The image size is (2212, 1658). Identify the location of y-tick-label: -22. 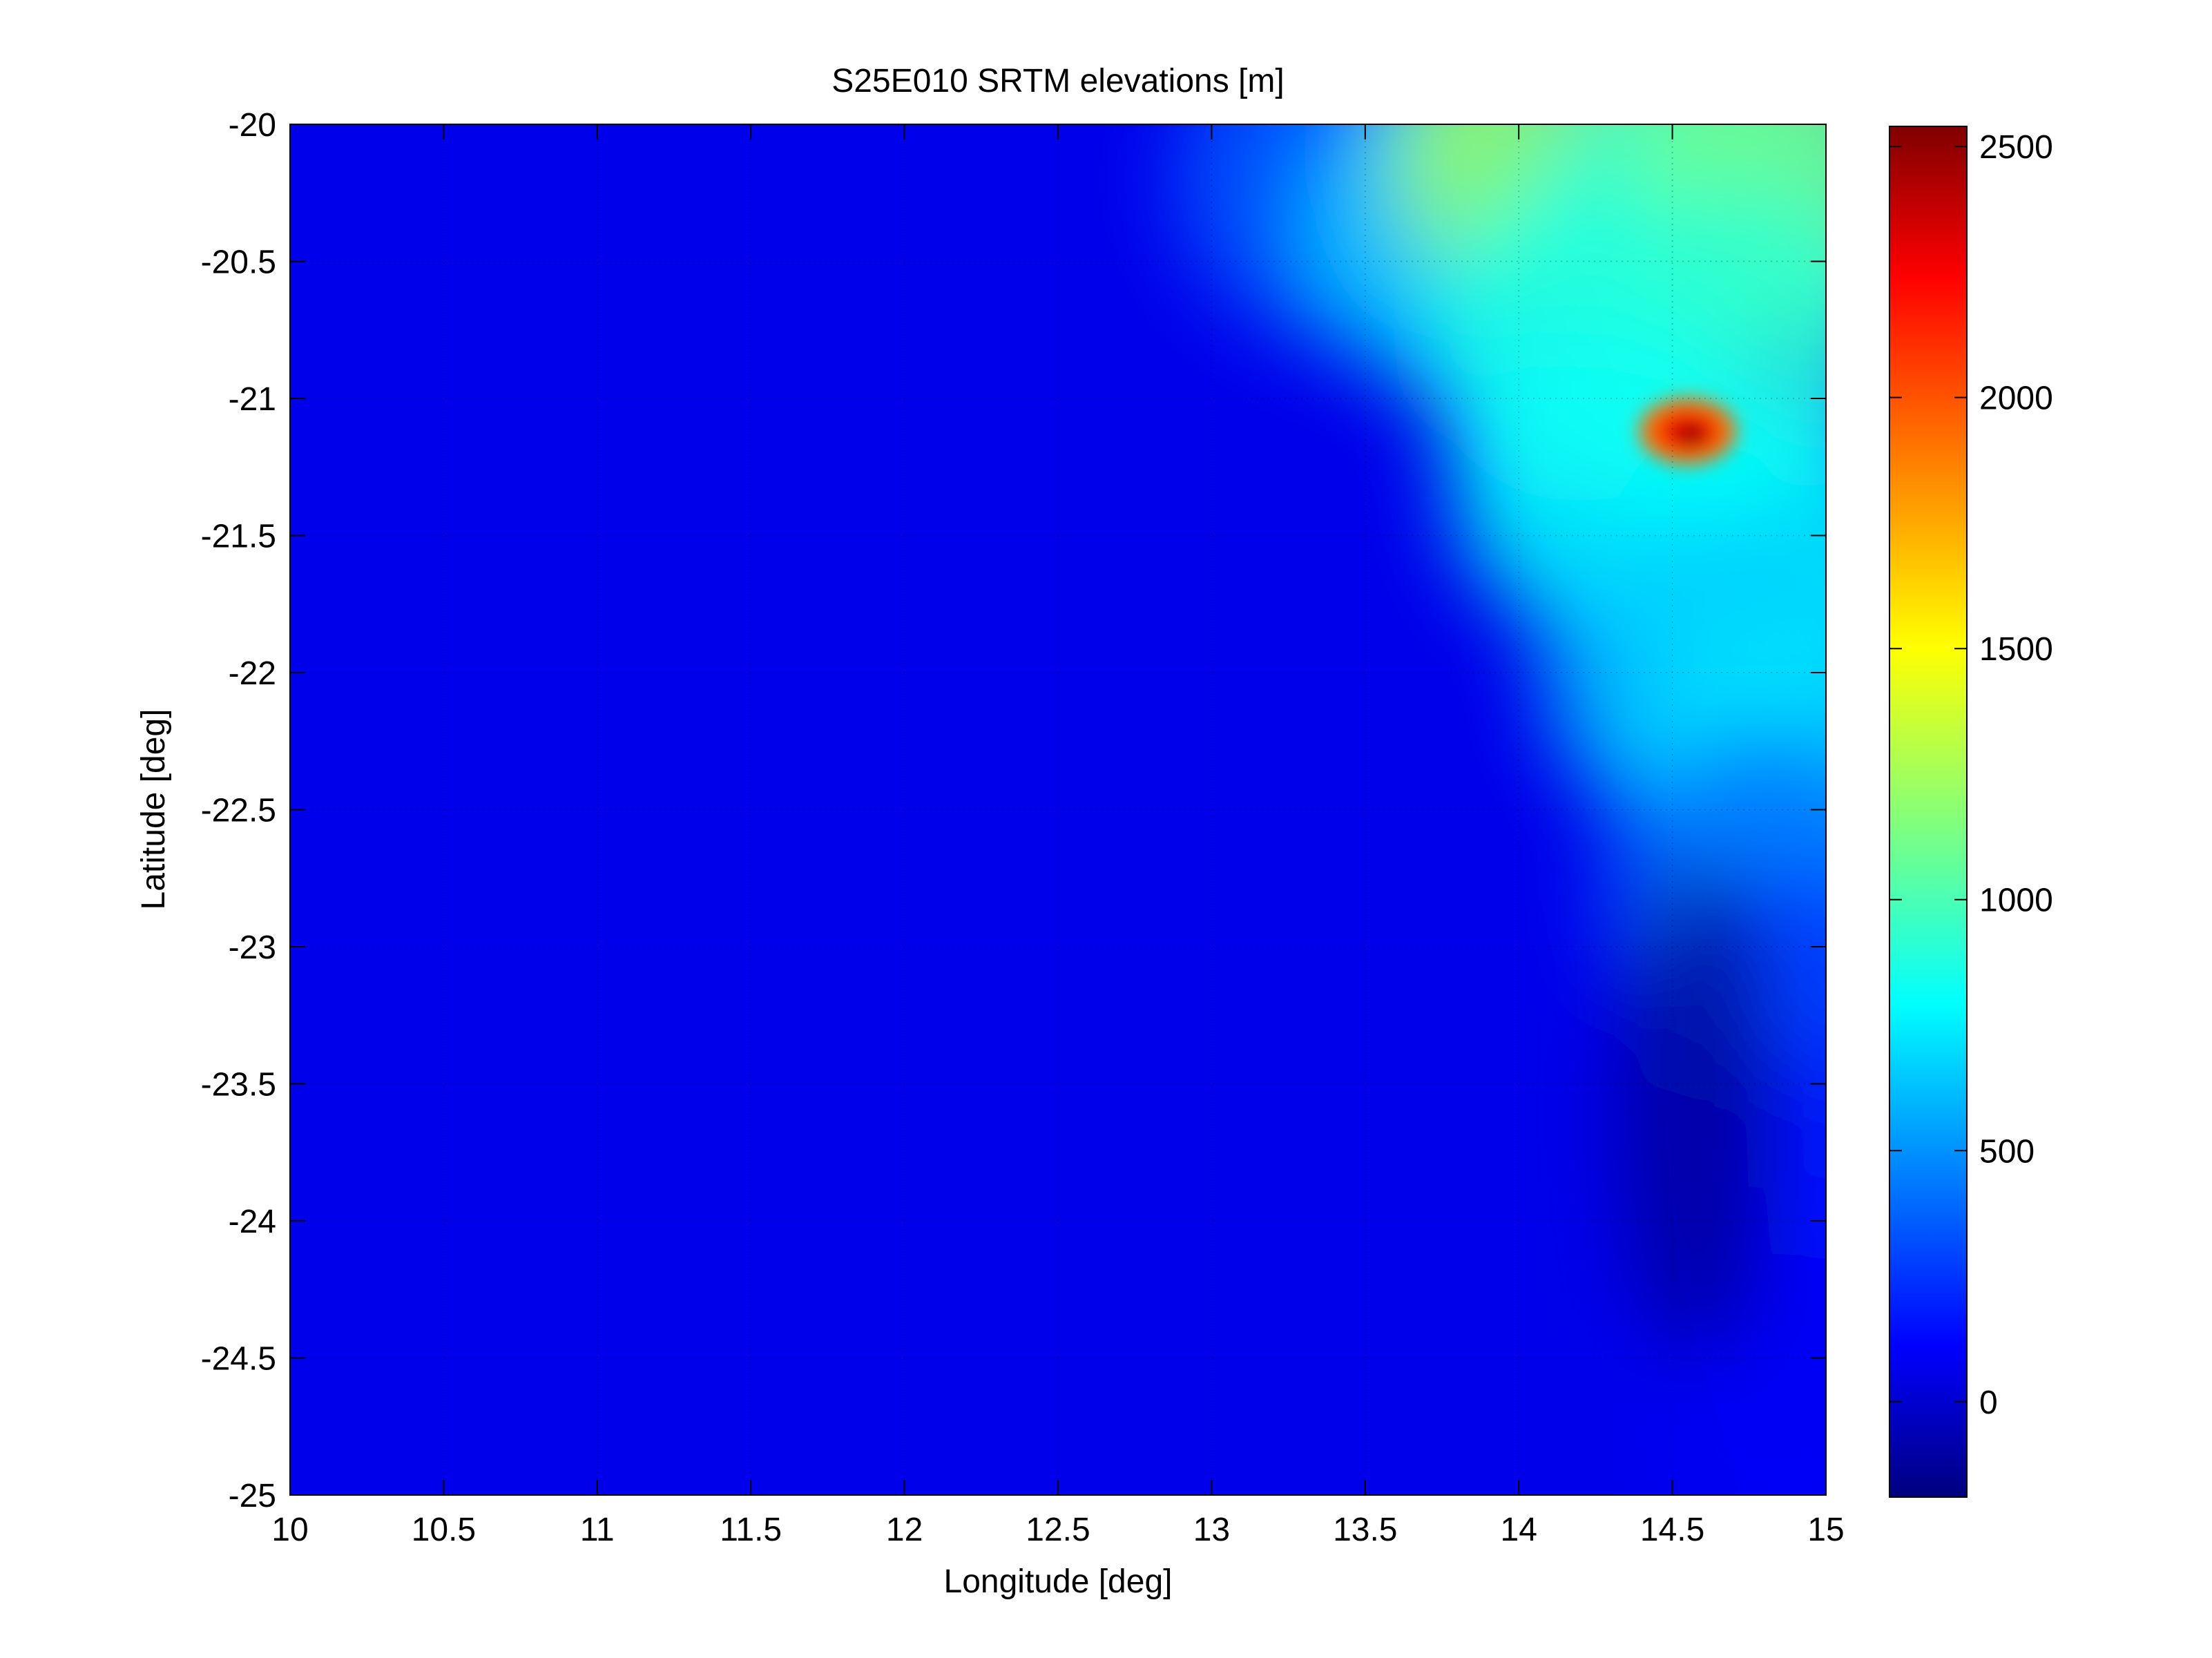
(253, 673).